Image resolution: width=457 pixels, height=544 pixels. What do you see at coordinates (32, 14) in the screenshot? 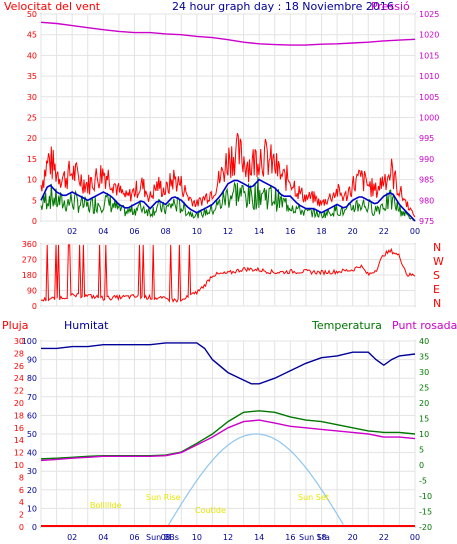
I see `y-tick-label: 50` at bounding box center [32, 14].